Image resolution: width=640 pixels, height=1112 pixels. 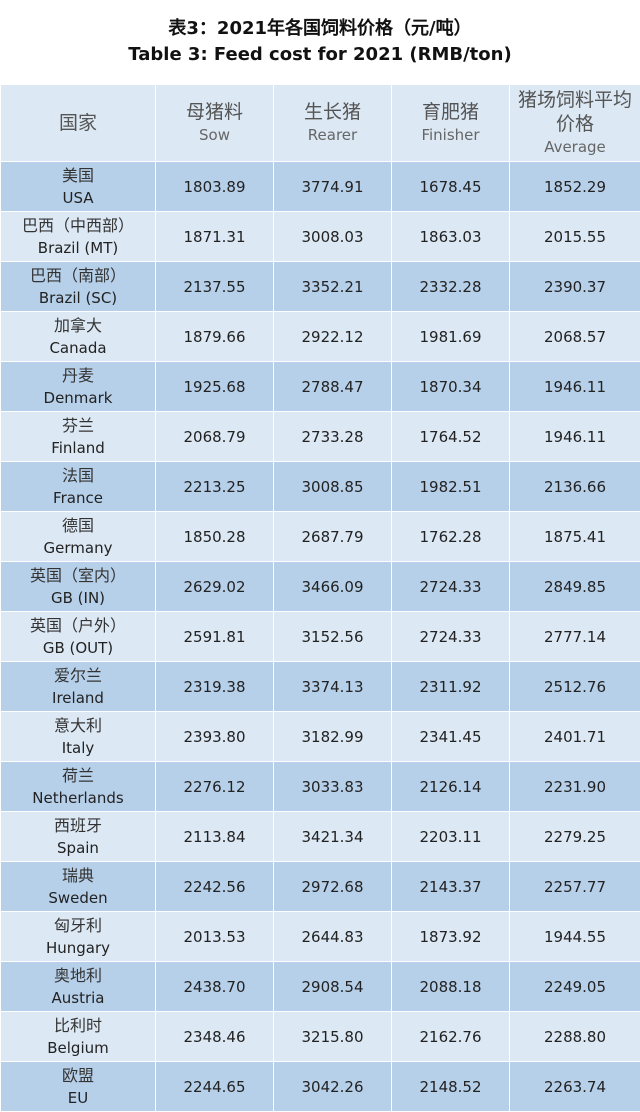 What do you see at coordinates (78, 426) in the screenshot?
I see `country-name-zh: 芬兰` at bounding box center [78, 426].